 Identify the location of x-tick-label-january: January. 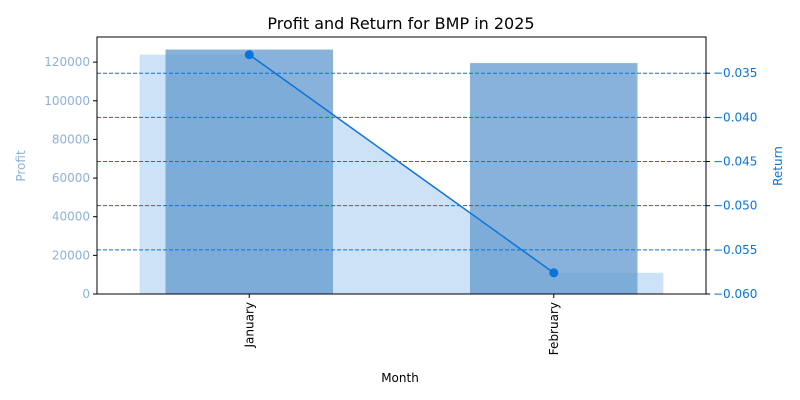
(249, 325).